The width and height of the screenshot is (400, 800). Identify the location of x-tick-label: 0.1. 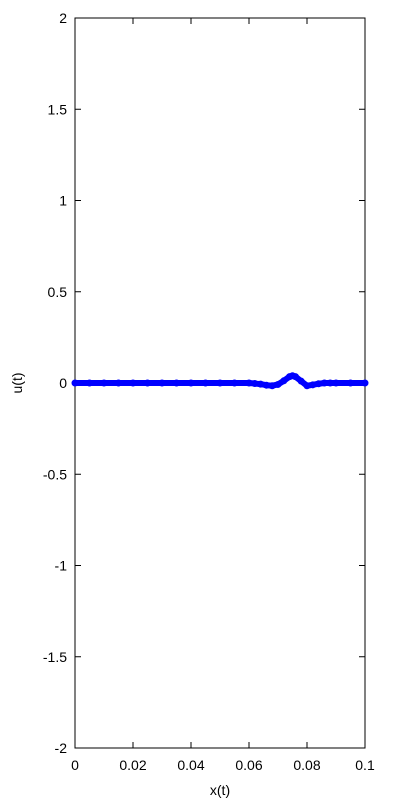
(365, 765).